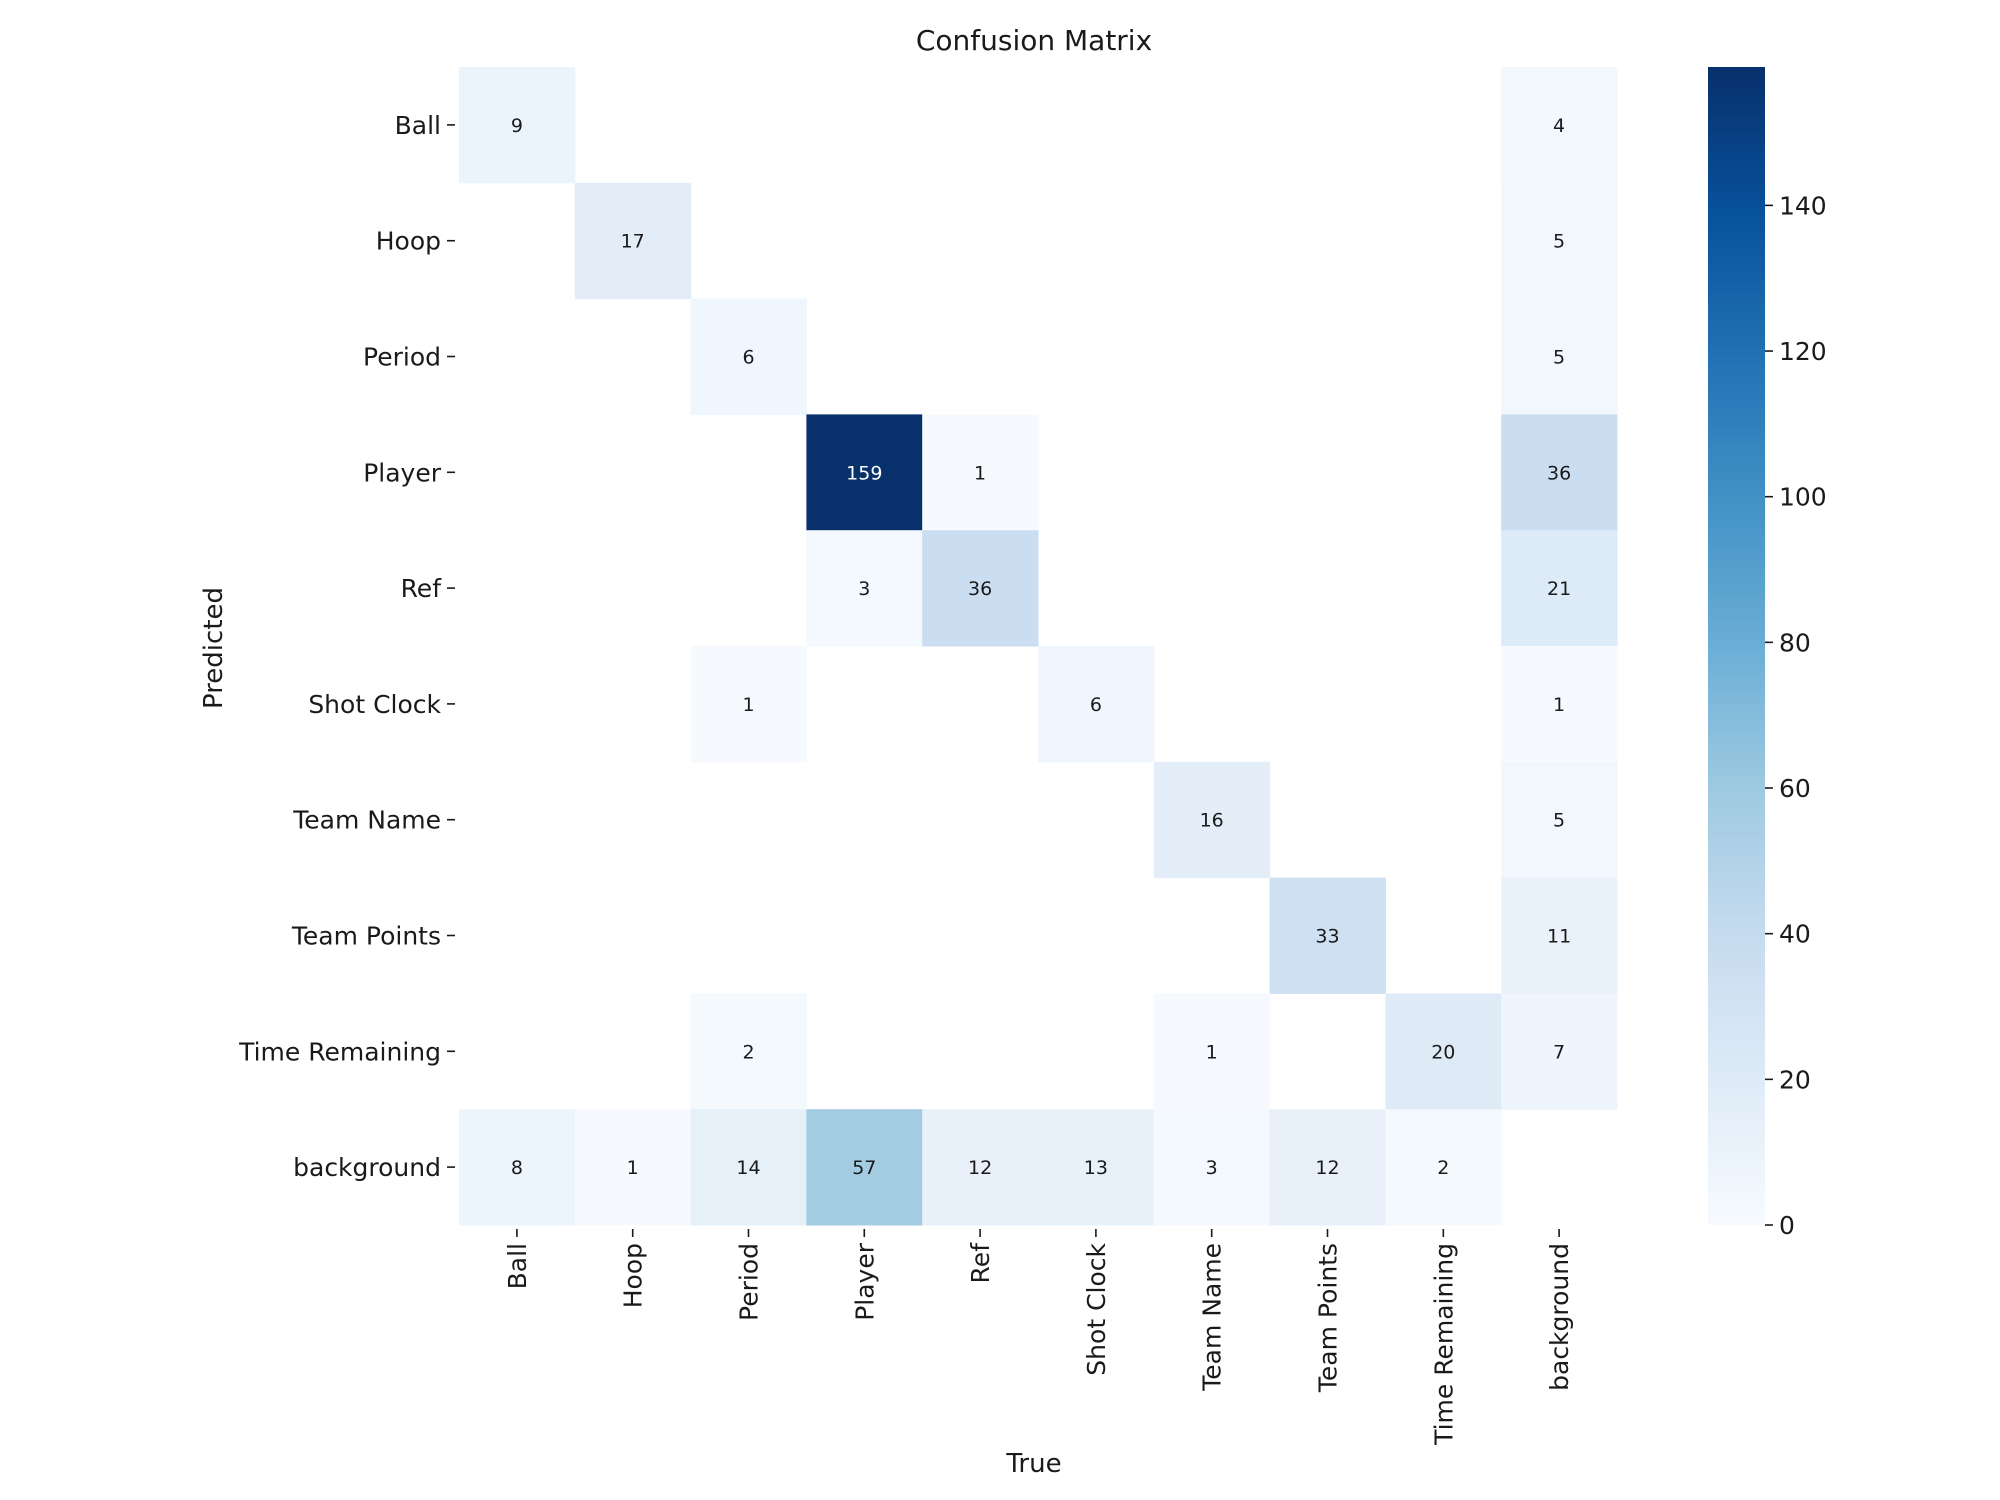 The width and height of the screenshot is (2000, 1500). Describe the element at coordinates (1803, 205) in the screenshot. I see `colorbar-tick-label-140: 140` at that location.